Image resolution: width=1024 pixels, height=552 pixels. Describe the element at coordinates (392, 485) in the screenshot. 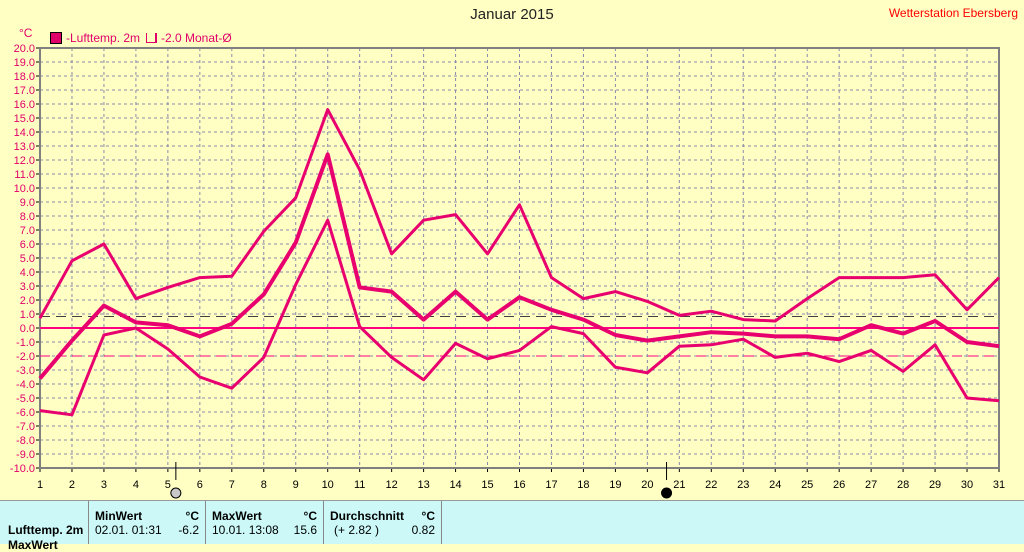

I see `x-tick-label: 12` at that location.